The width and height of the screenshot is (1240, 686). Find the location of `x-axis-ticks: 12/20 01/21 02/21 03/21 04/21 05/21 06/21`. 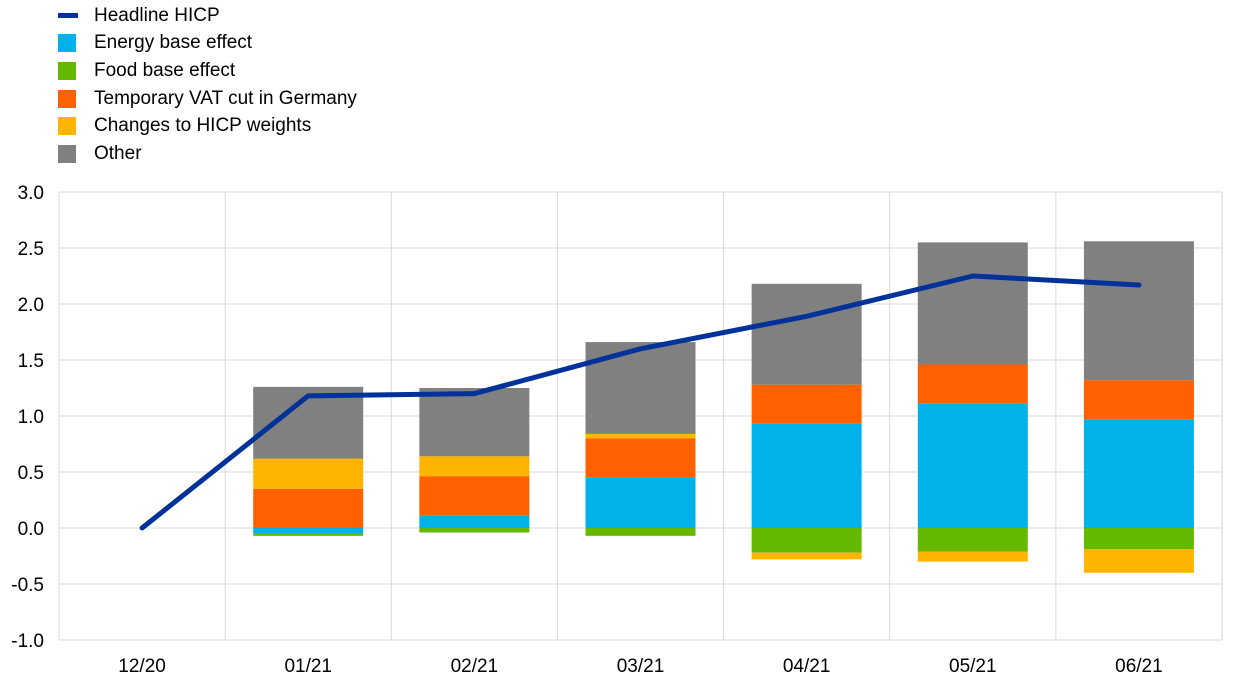

x-axis-ticks: 12/20 01/21 02/21 03/21 04/21 05/21 06/21 is located at coordinates (640, 666).